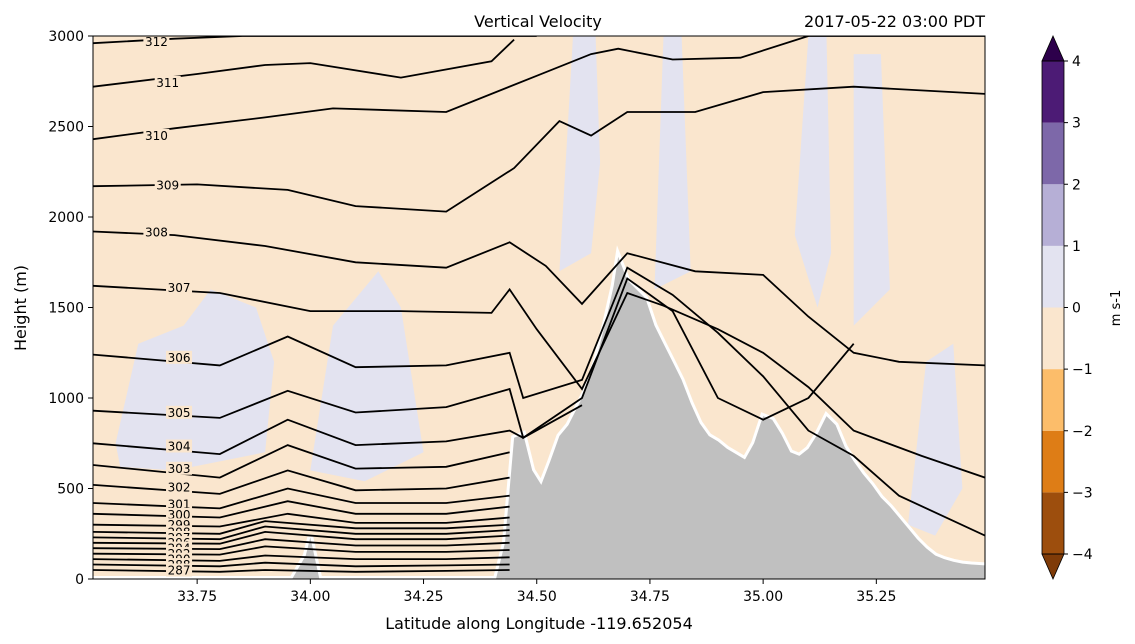  I want to click on colorbar-tick-label: −4, so click(1082, 555).